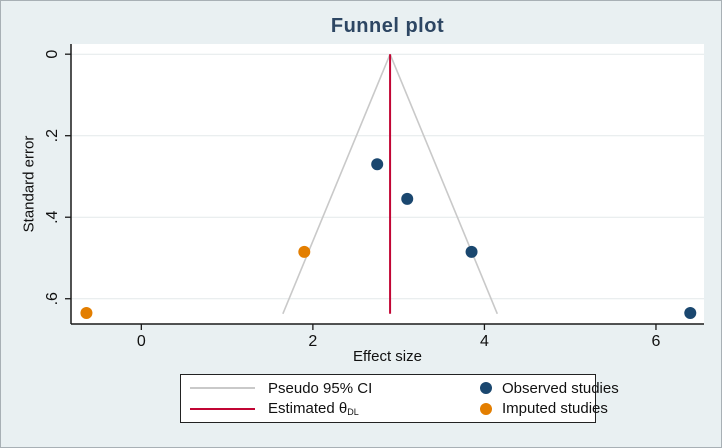 The width and height of the screenshot is (722, 448). What do you see at coordinates (484, 341) in the screenshot?
I see `x-tick-label: 4` at bounding box center [484, 341].